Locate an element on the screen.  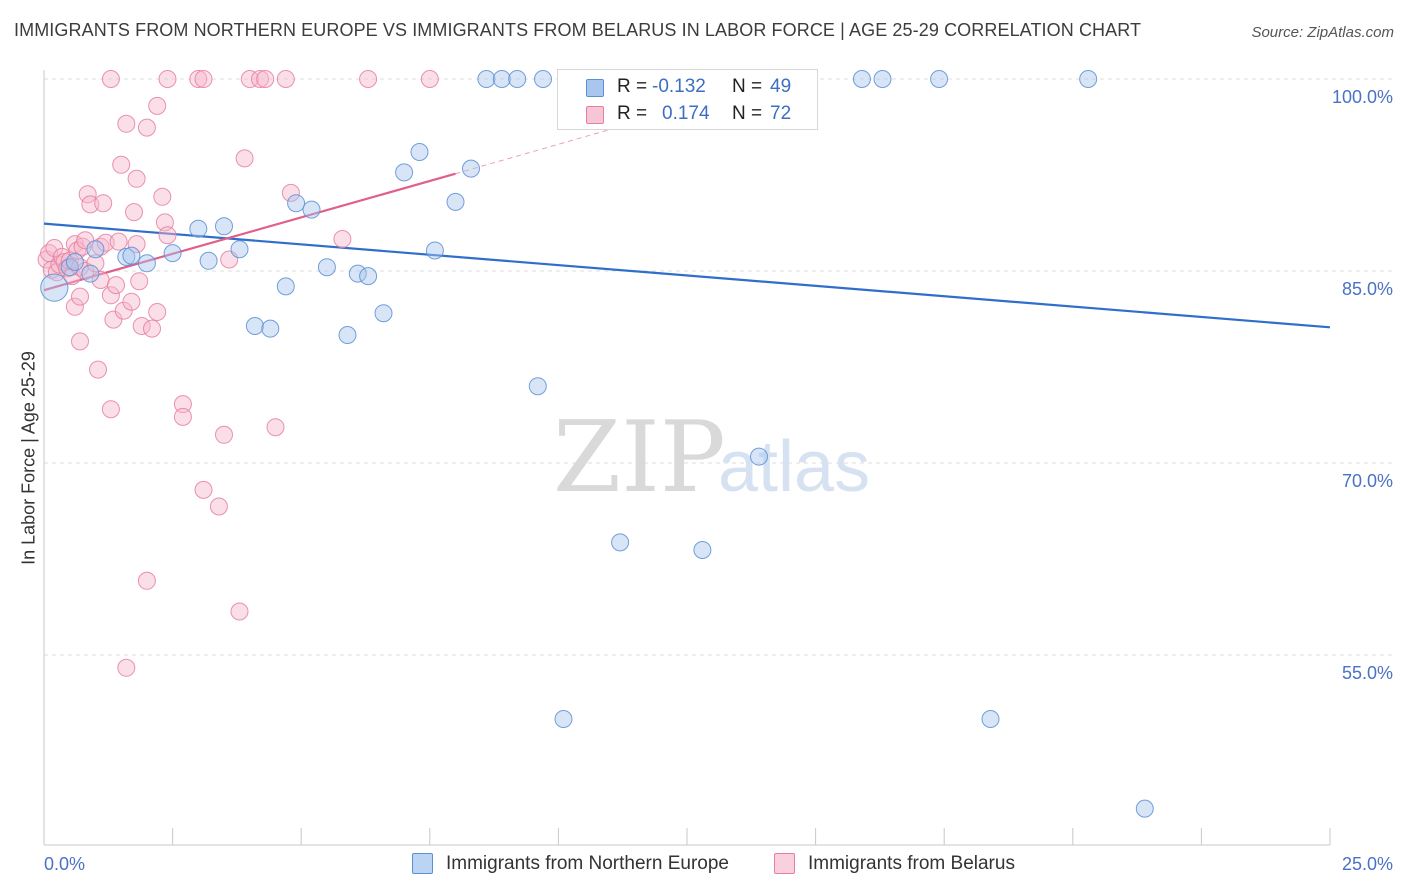
legend-n-value: 72 is located at coordinates (781, 113).